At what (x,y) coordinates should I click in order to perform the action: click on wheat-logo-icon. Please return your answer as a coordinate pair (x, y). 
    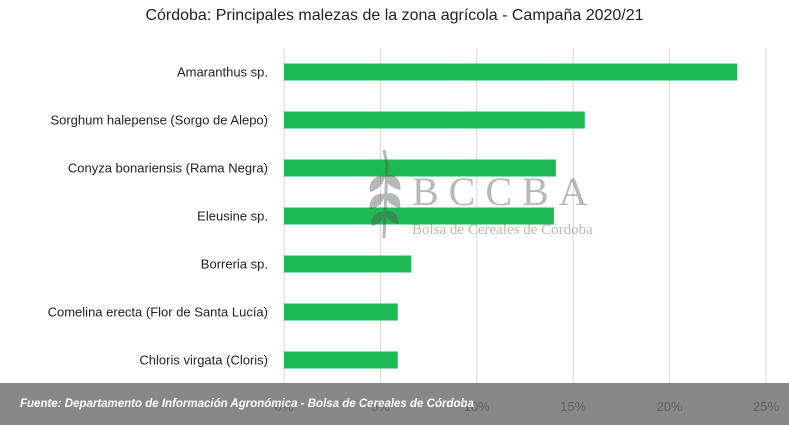
    Looking at the image, I should click on (385, 194).